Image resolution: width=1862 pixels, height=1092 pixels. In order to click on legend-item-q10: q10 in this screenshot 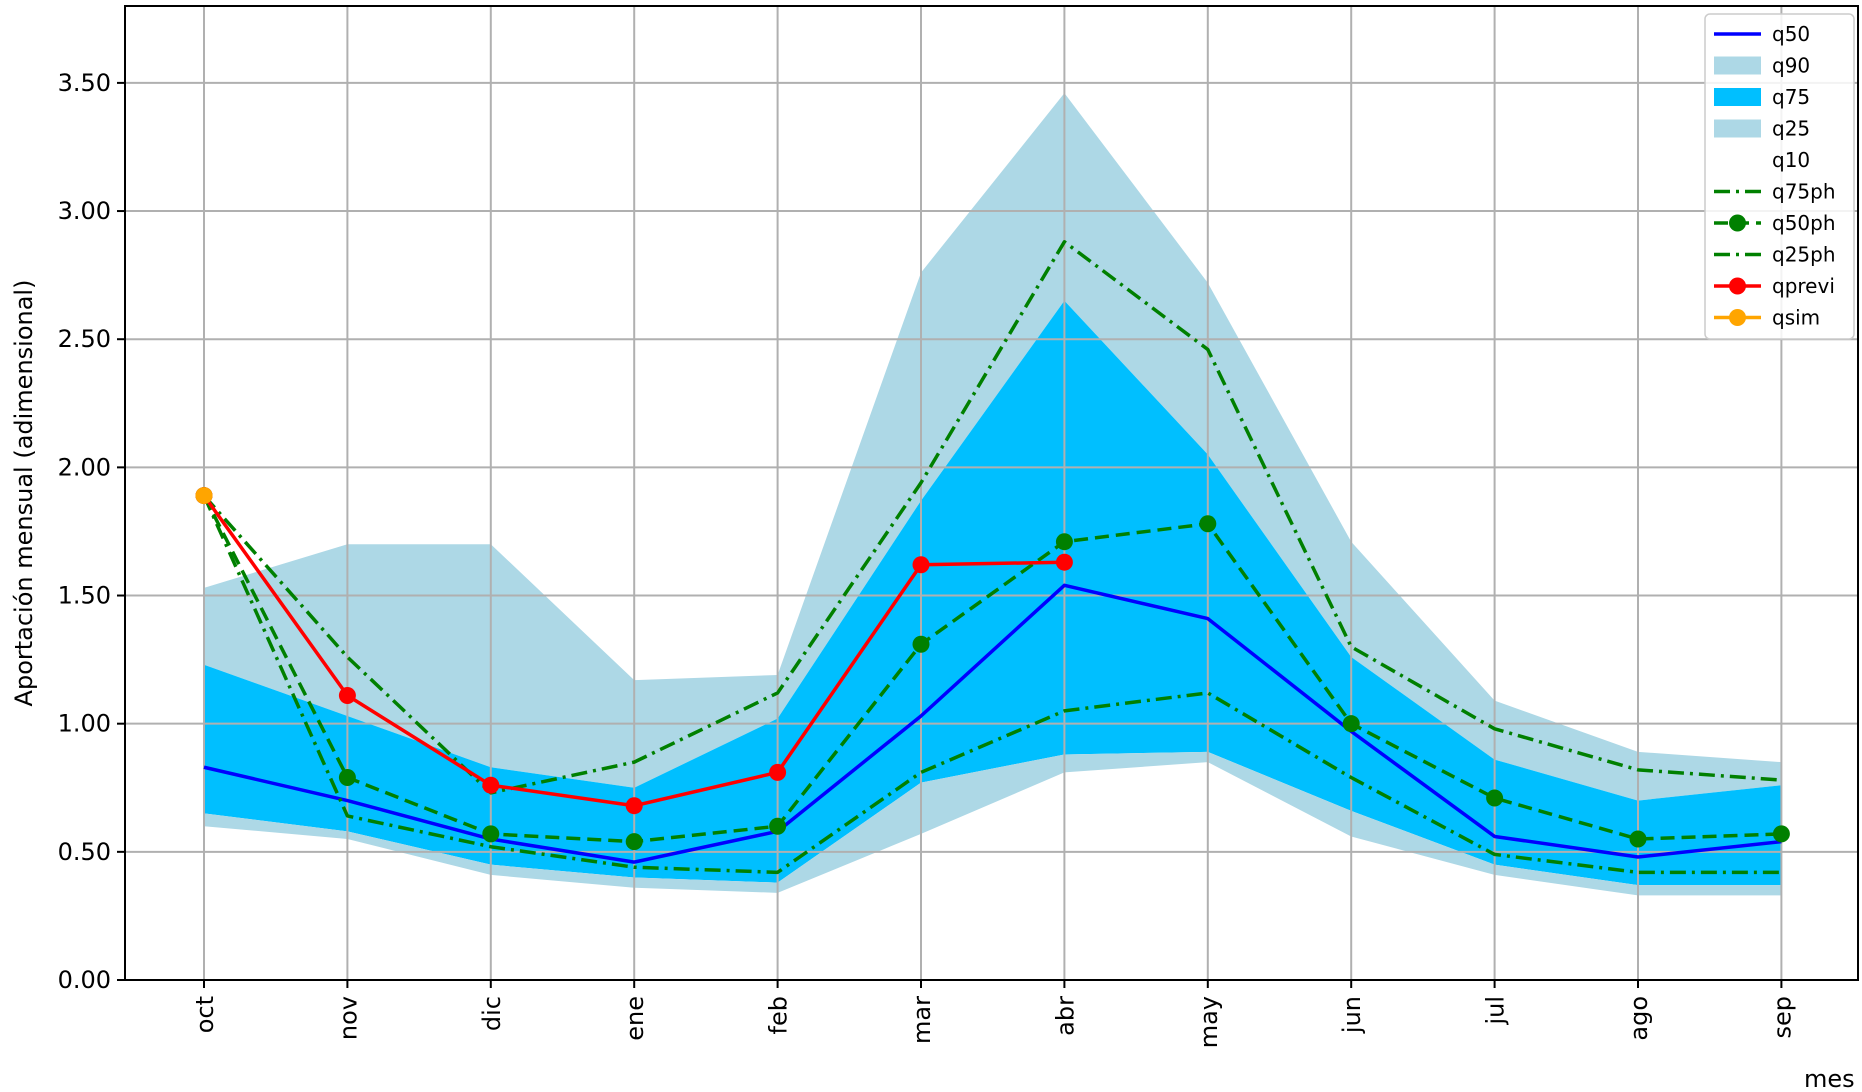, I will do `click(1762, 160)`.